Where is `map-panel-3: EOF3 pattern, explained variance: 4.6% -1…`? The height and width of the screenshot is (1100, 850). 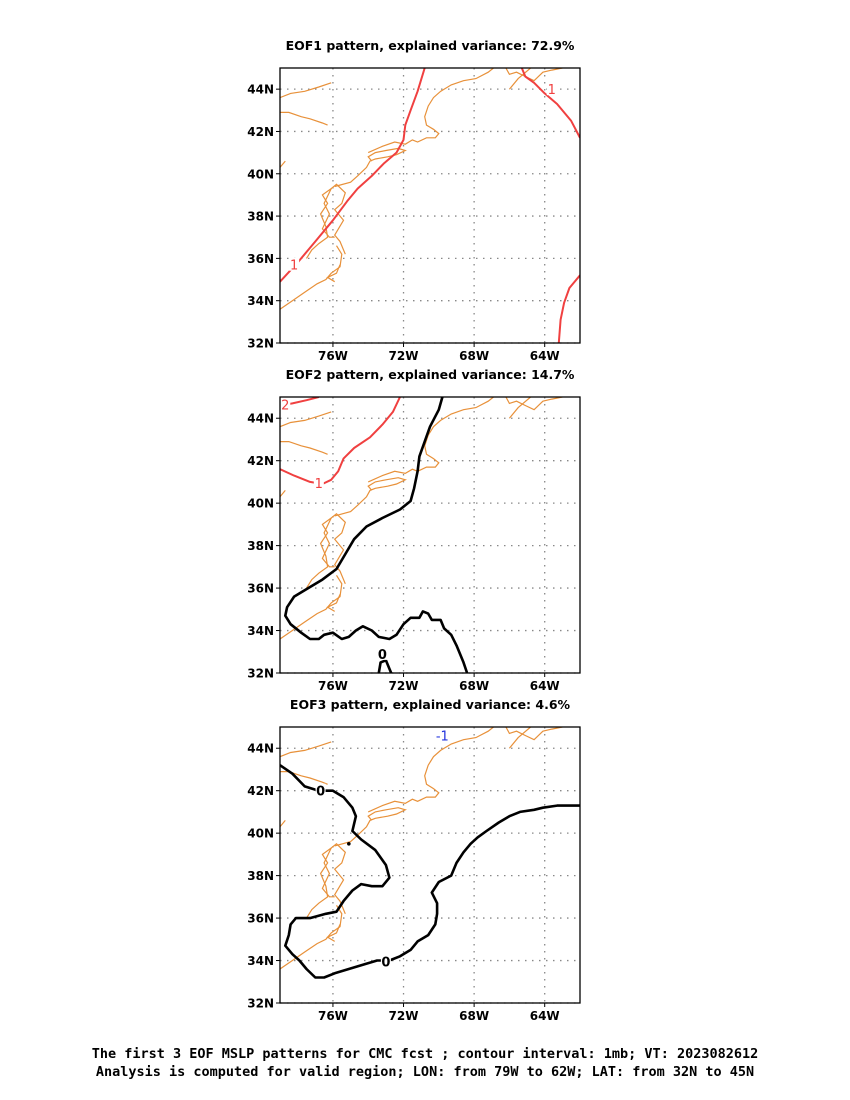 map-panel-3: EOF3 pattern, explained variance: 4.6% -1… is located at coordinates (414, 860).